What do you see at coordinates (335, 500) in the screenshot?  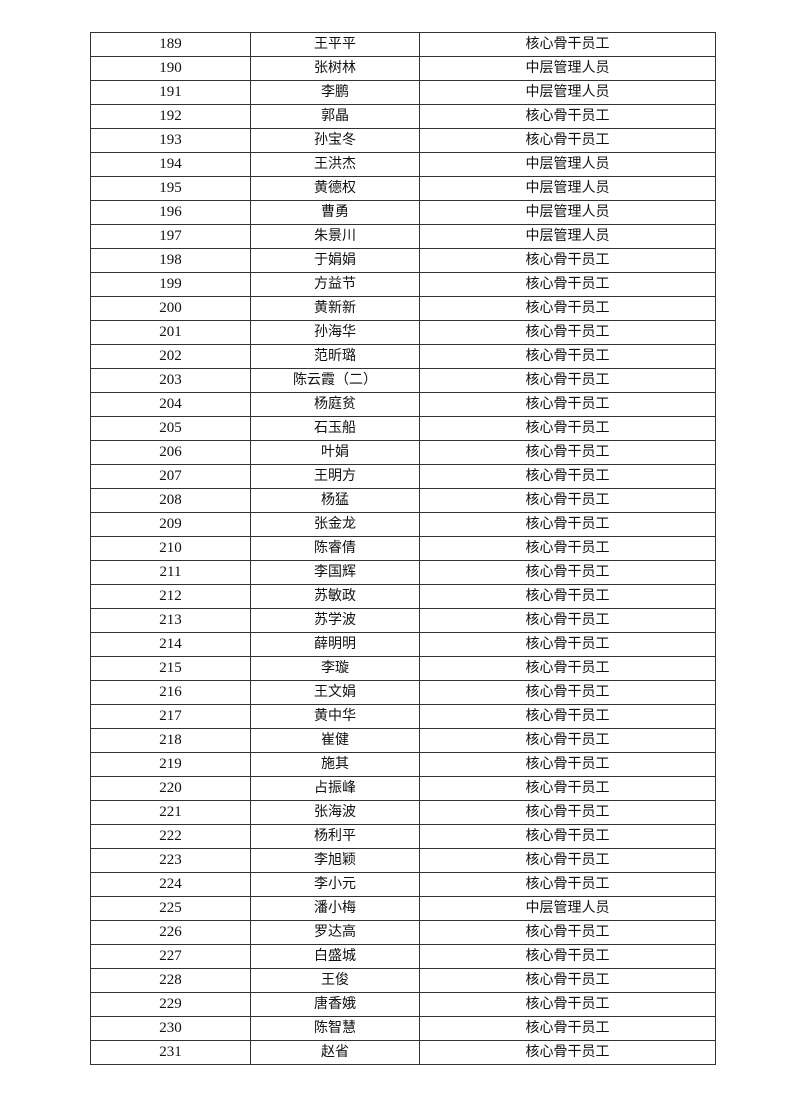 I see `name-cell: 杨猛` at bounding box center [335, 500].